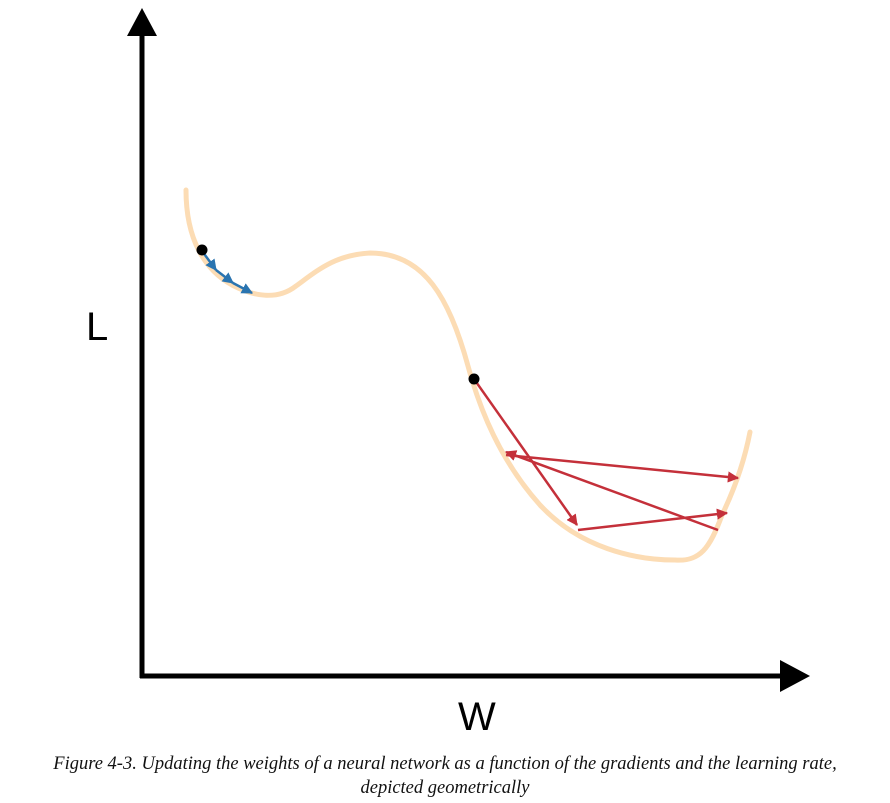 The width and height of the screenshot is (890, 803). Describe the element at coordinates (202, 250) in the screenshot. I see `small-step-start-point` at that location.